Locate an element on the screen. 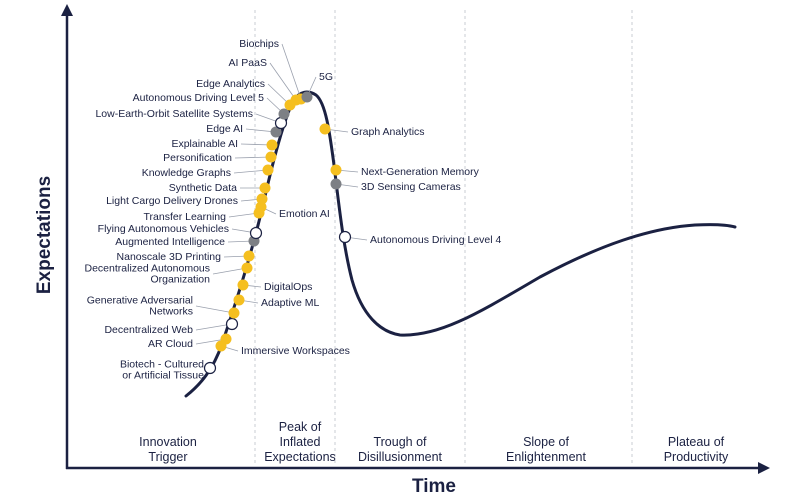 The height and width of the screenshot is (494, 800). tech-marker-5g is located at coordinates (307, 97).